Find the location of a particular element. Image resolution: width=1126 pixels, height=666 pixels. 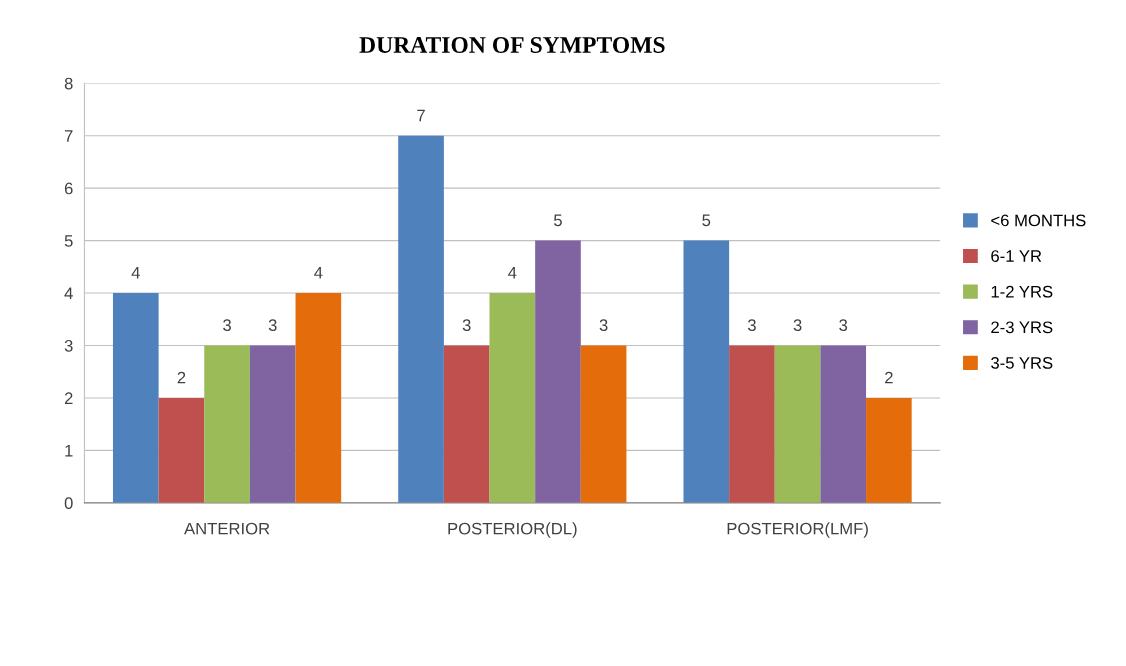

y-tick-label: 4 is located at coordinates (68, 293).